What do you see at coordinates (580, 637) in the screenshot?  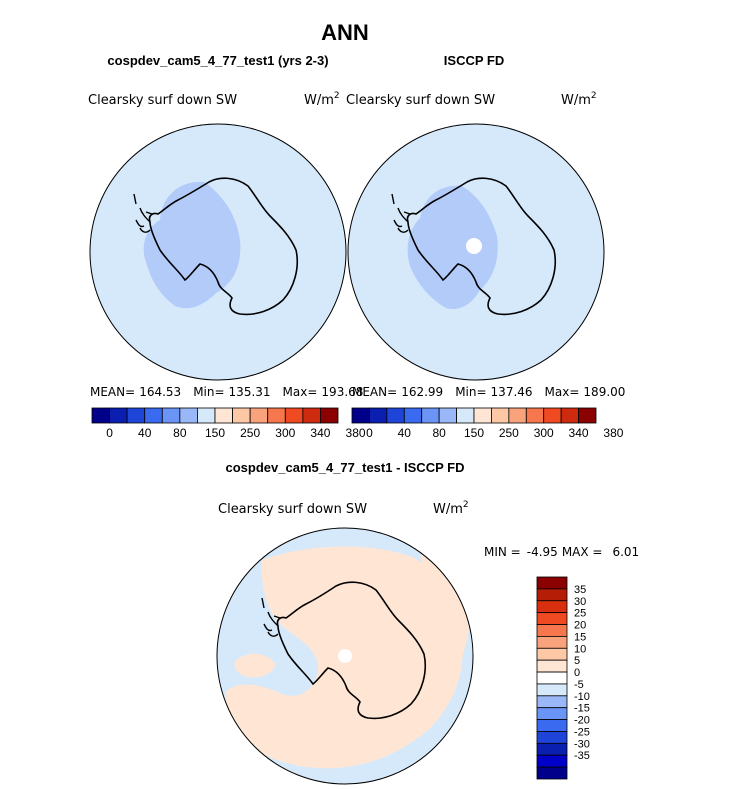 I see `colorbar-diff-label: 15` at bounding box center [580, 637].